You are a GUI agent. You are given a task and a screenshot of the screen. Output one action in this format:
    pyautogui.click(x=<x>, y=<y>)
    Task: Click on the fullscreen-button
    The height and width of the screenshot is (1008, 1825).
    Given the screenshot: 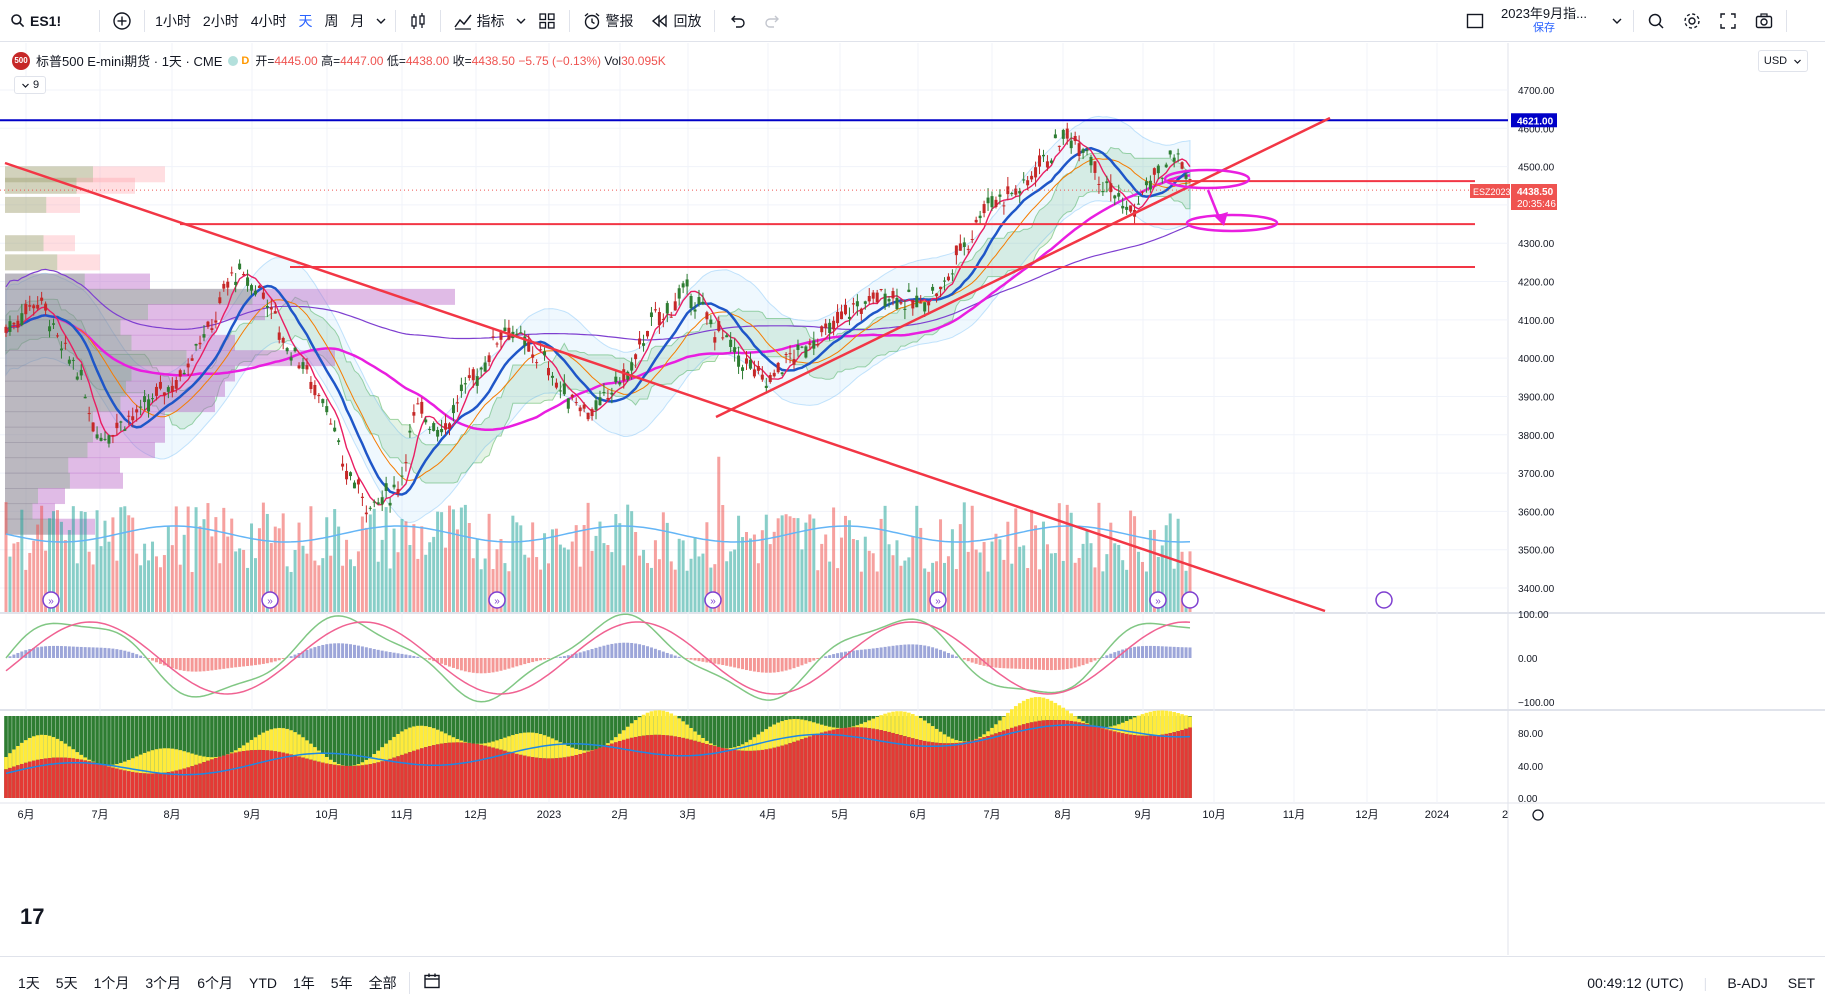 What is the action you would take?
    pyautogui.click(x=1728, y=21)
    